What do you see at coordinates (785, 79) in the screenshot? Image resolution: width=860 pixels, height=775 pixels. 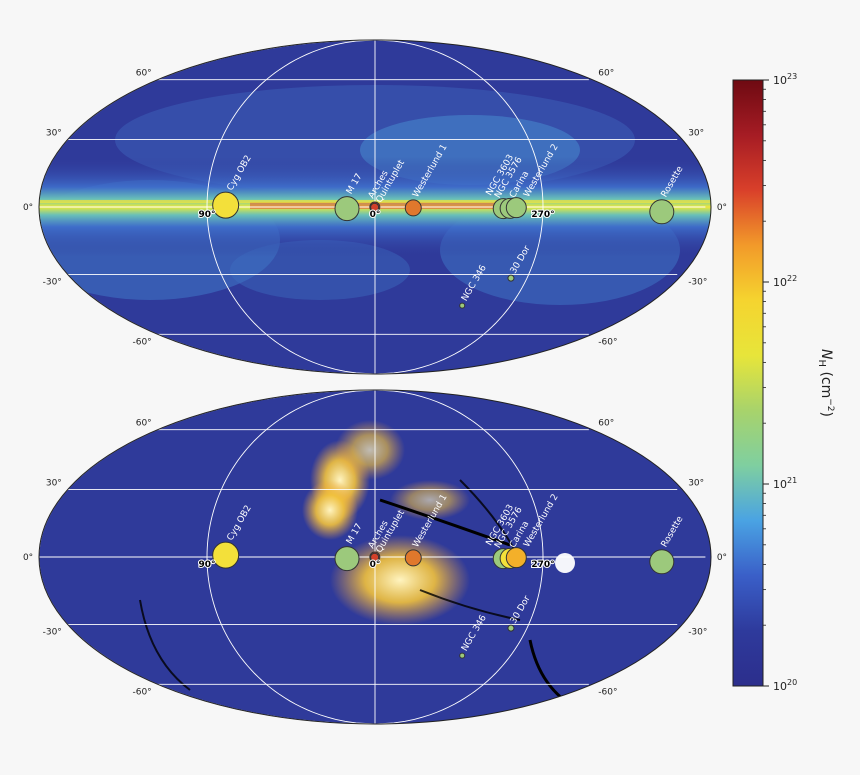 I see `colorbar-tick-label: 1023` at bounding box center [785, 79].